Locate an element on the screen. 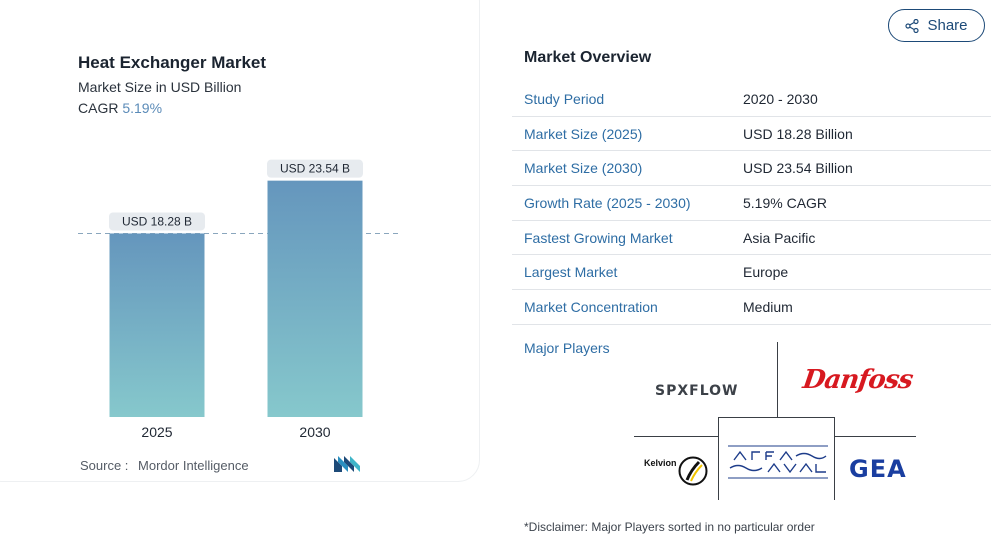 The width and height of the screenshot is (991, 554). overview-label: Largest Market is located at coordinates (571, 272).